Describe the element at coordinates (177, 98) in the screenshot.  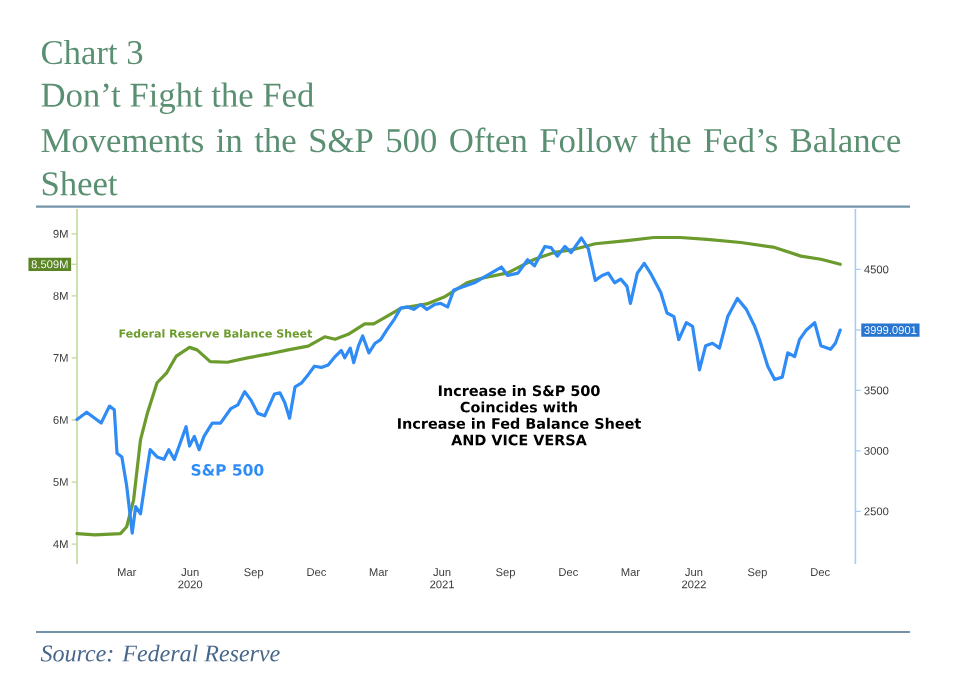
I see `chart-title: Don’t Fight the Fed` at that location.